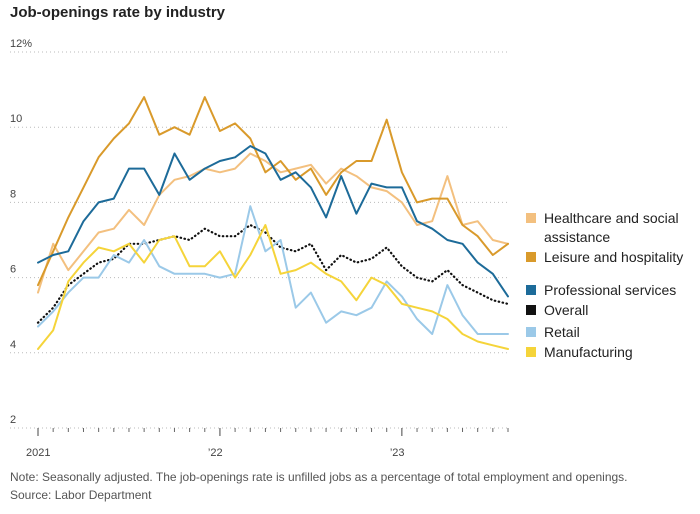  What do you see at coordinates (16, 119) in the screenshot?
I see `y-tick-label: 10` at bounding box center [16, 119].